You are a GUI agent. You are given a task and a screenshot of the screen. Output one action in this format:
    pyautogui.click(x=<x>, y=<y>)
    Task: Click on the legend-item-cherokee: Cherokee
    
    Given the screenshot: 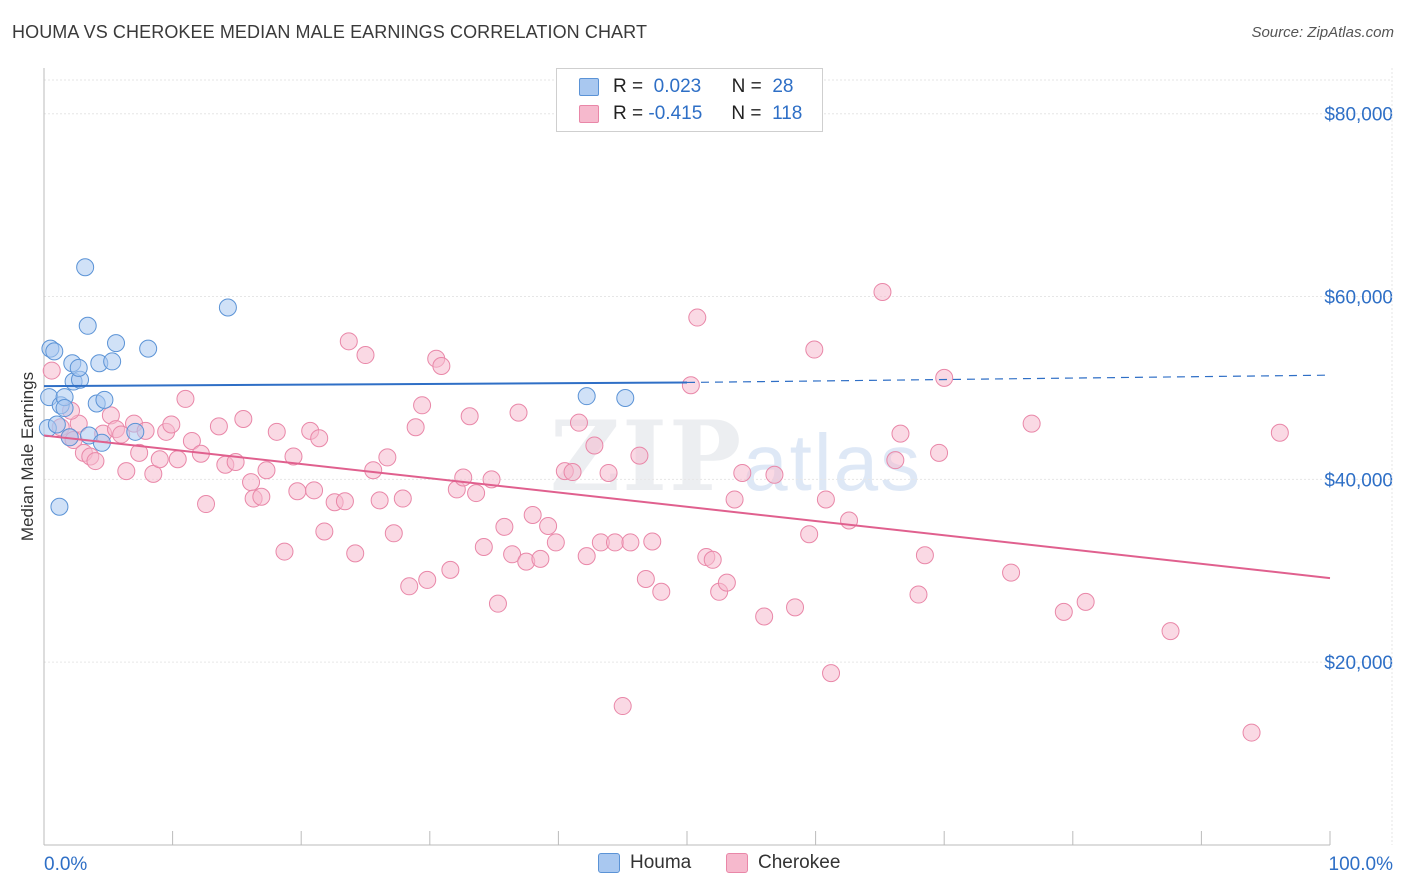 What is the action you would take?
    pyautogui.click(x=783, y=863)
    